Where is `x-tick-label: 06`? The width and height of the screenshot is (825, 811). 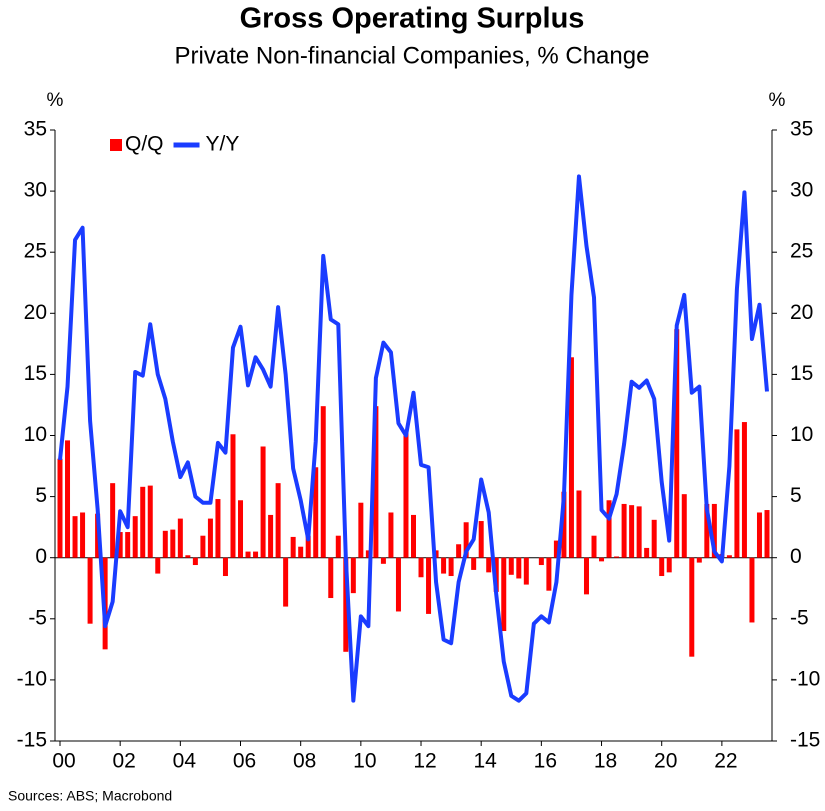 x-tick-label: 06 is located at coordinates (244, 761).